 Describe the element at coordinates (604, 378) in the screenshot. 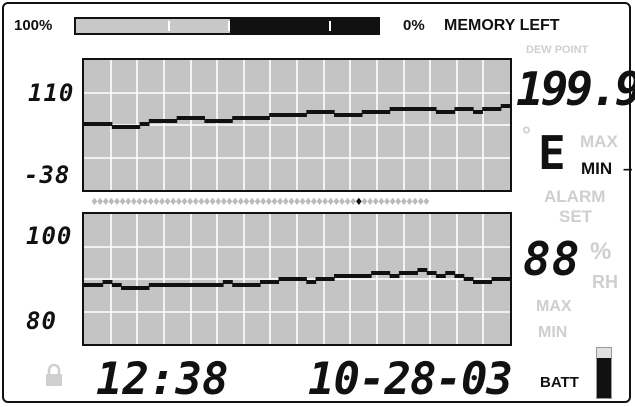

I see `battery-fill` at that location.